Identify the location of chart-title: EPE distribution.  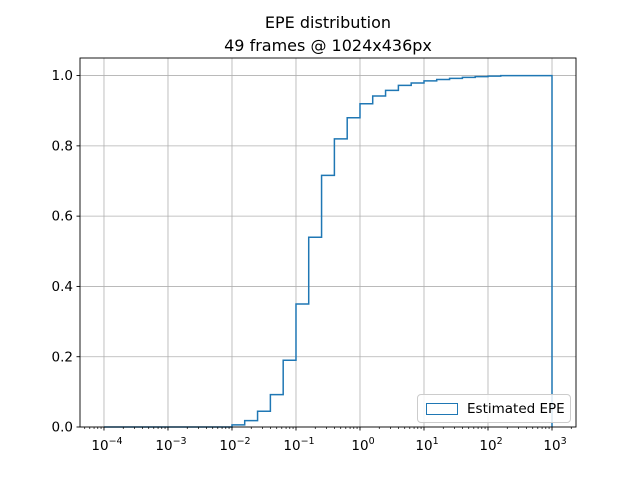
(328, 22).